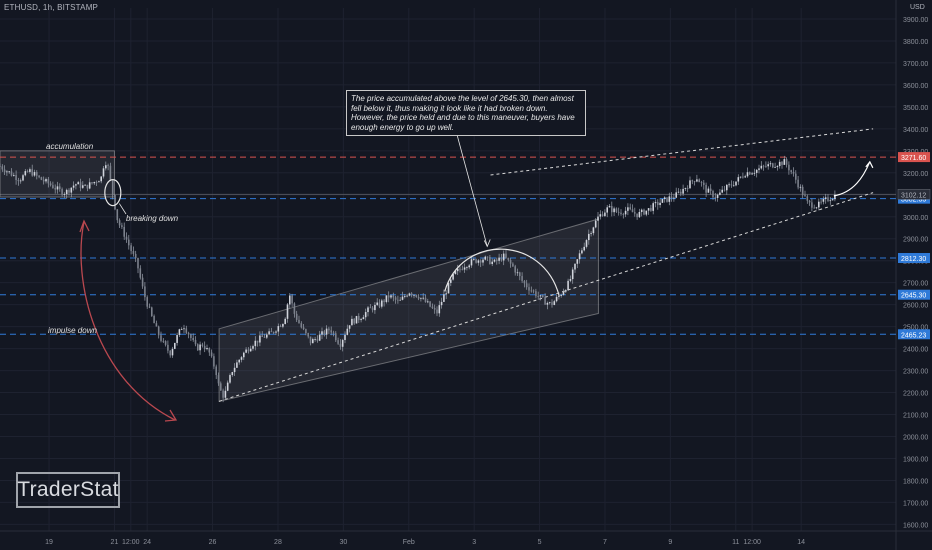 The width and height of the screenshot is (932, 550). What do you see at coordinates (915, 459) in the screenshot?
I see `y-tick-label: 1900.00` at bounding box center [915, 459].